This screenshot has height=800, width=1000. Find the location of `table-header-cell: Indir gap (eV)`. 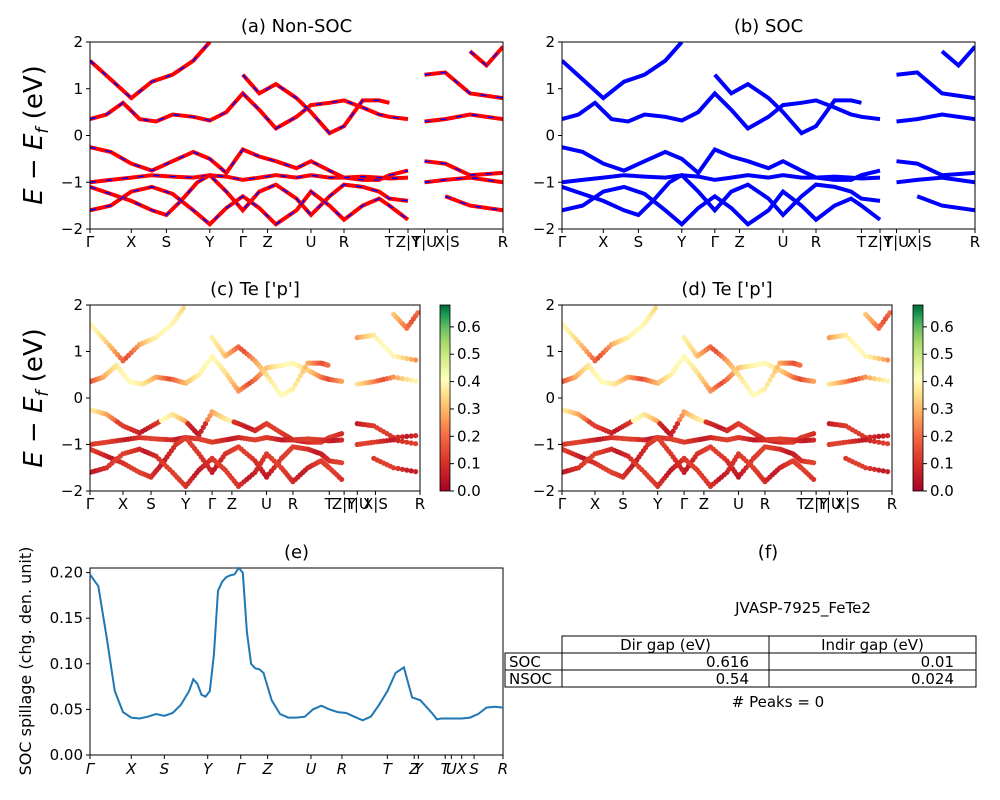

table-header-cell: Indir gap (eV) is located at coordinates (872, 645).